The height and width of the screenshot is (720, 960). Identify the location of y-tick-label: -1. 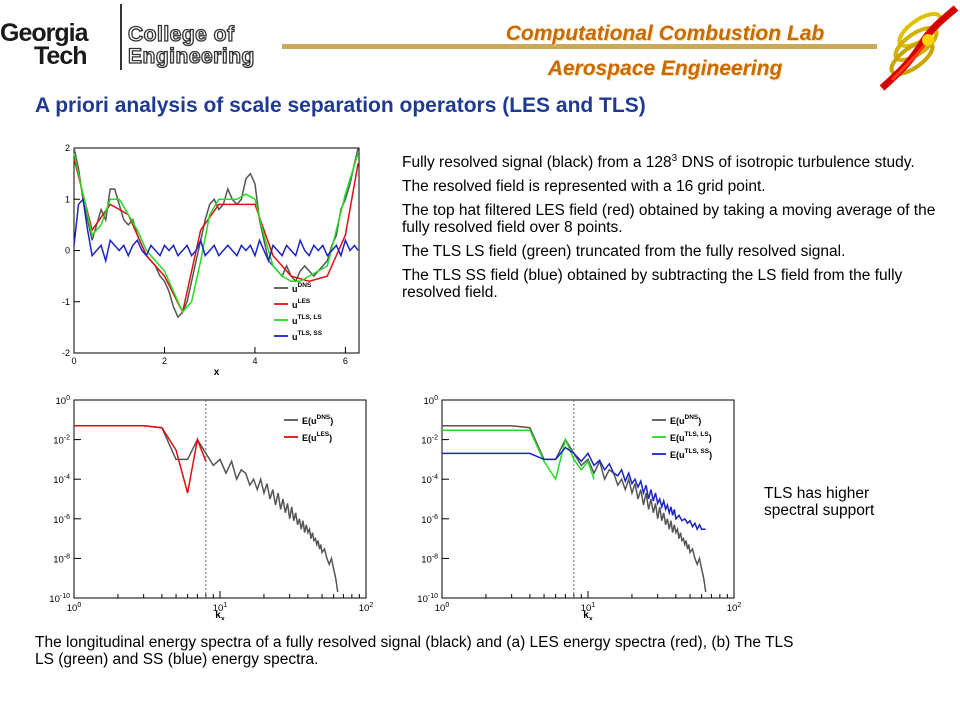
(66, 302).